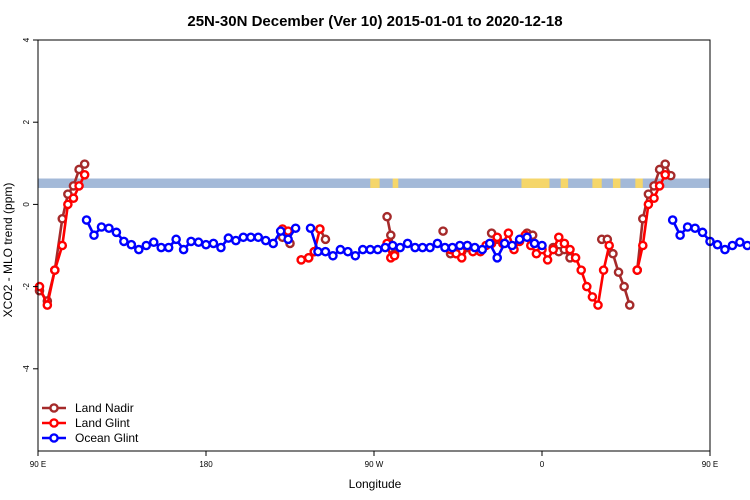 The width and height of the screenshot is (750, 500). What do you see at coordinates (374, 464) in the screenshot?
I see `x-tick-label: 90 W` at bounding box center [374, 464].